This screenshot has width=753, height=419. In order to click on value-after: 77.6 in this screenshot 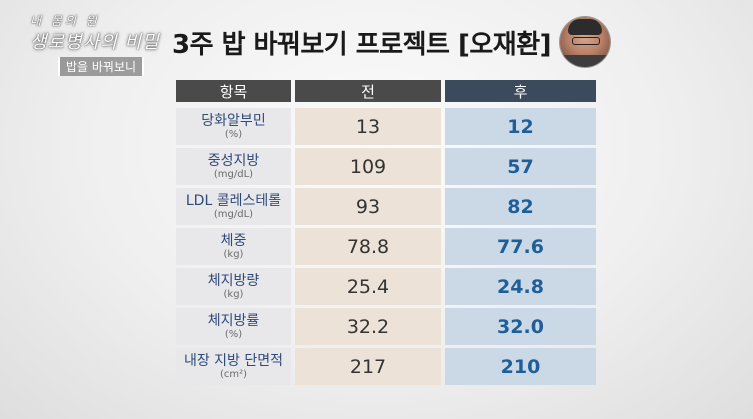, I will do `click(520, 246)`.